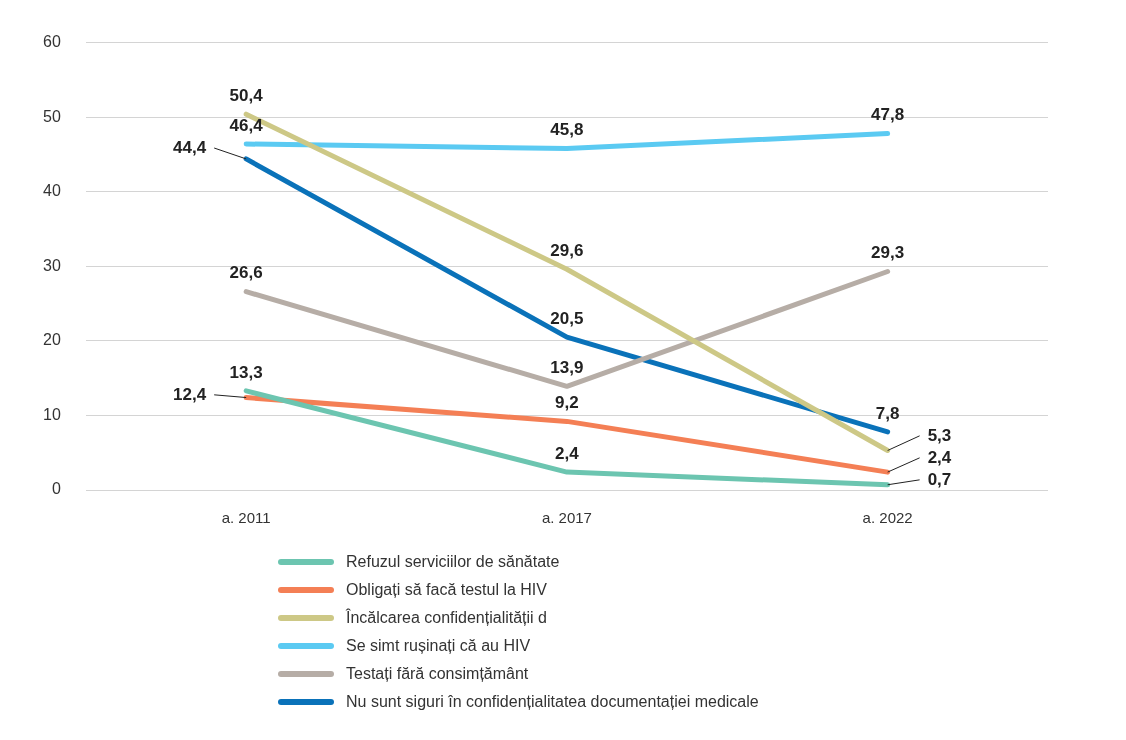 Image resolution: width=1126 pixels, height=740 pixels. What do you see at coordinates (246, 273) in the screenshot?
I see `data-label: 26,6` at bounding box center [246, 273].